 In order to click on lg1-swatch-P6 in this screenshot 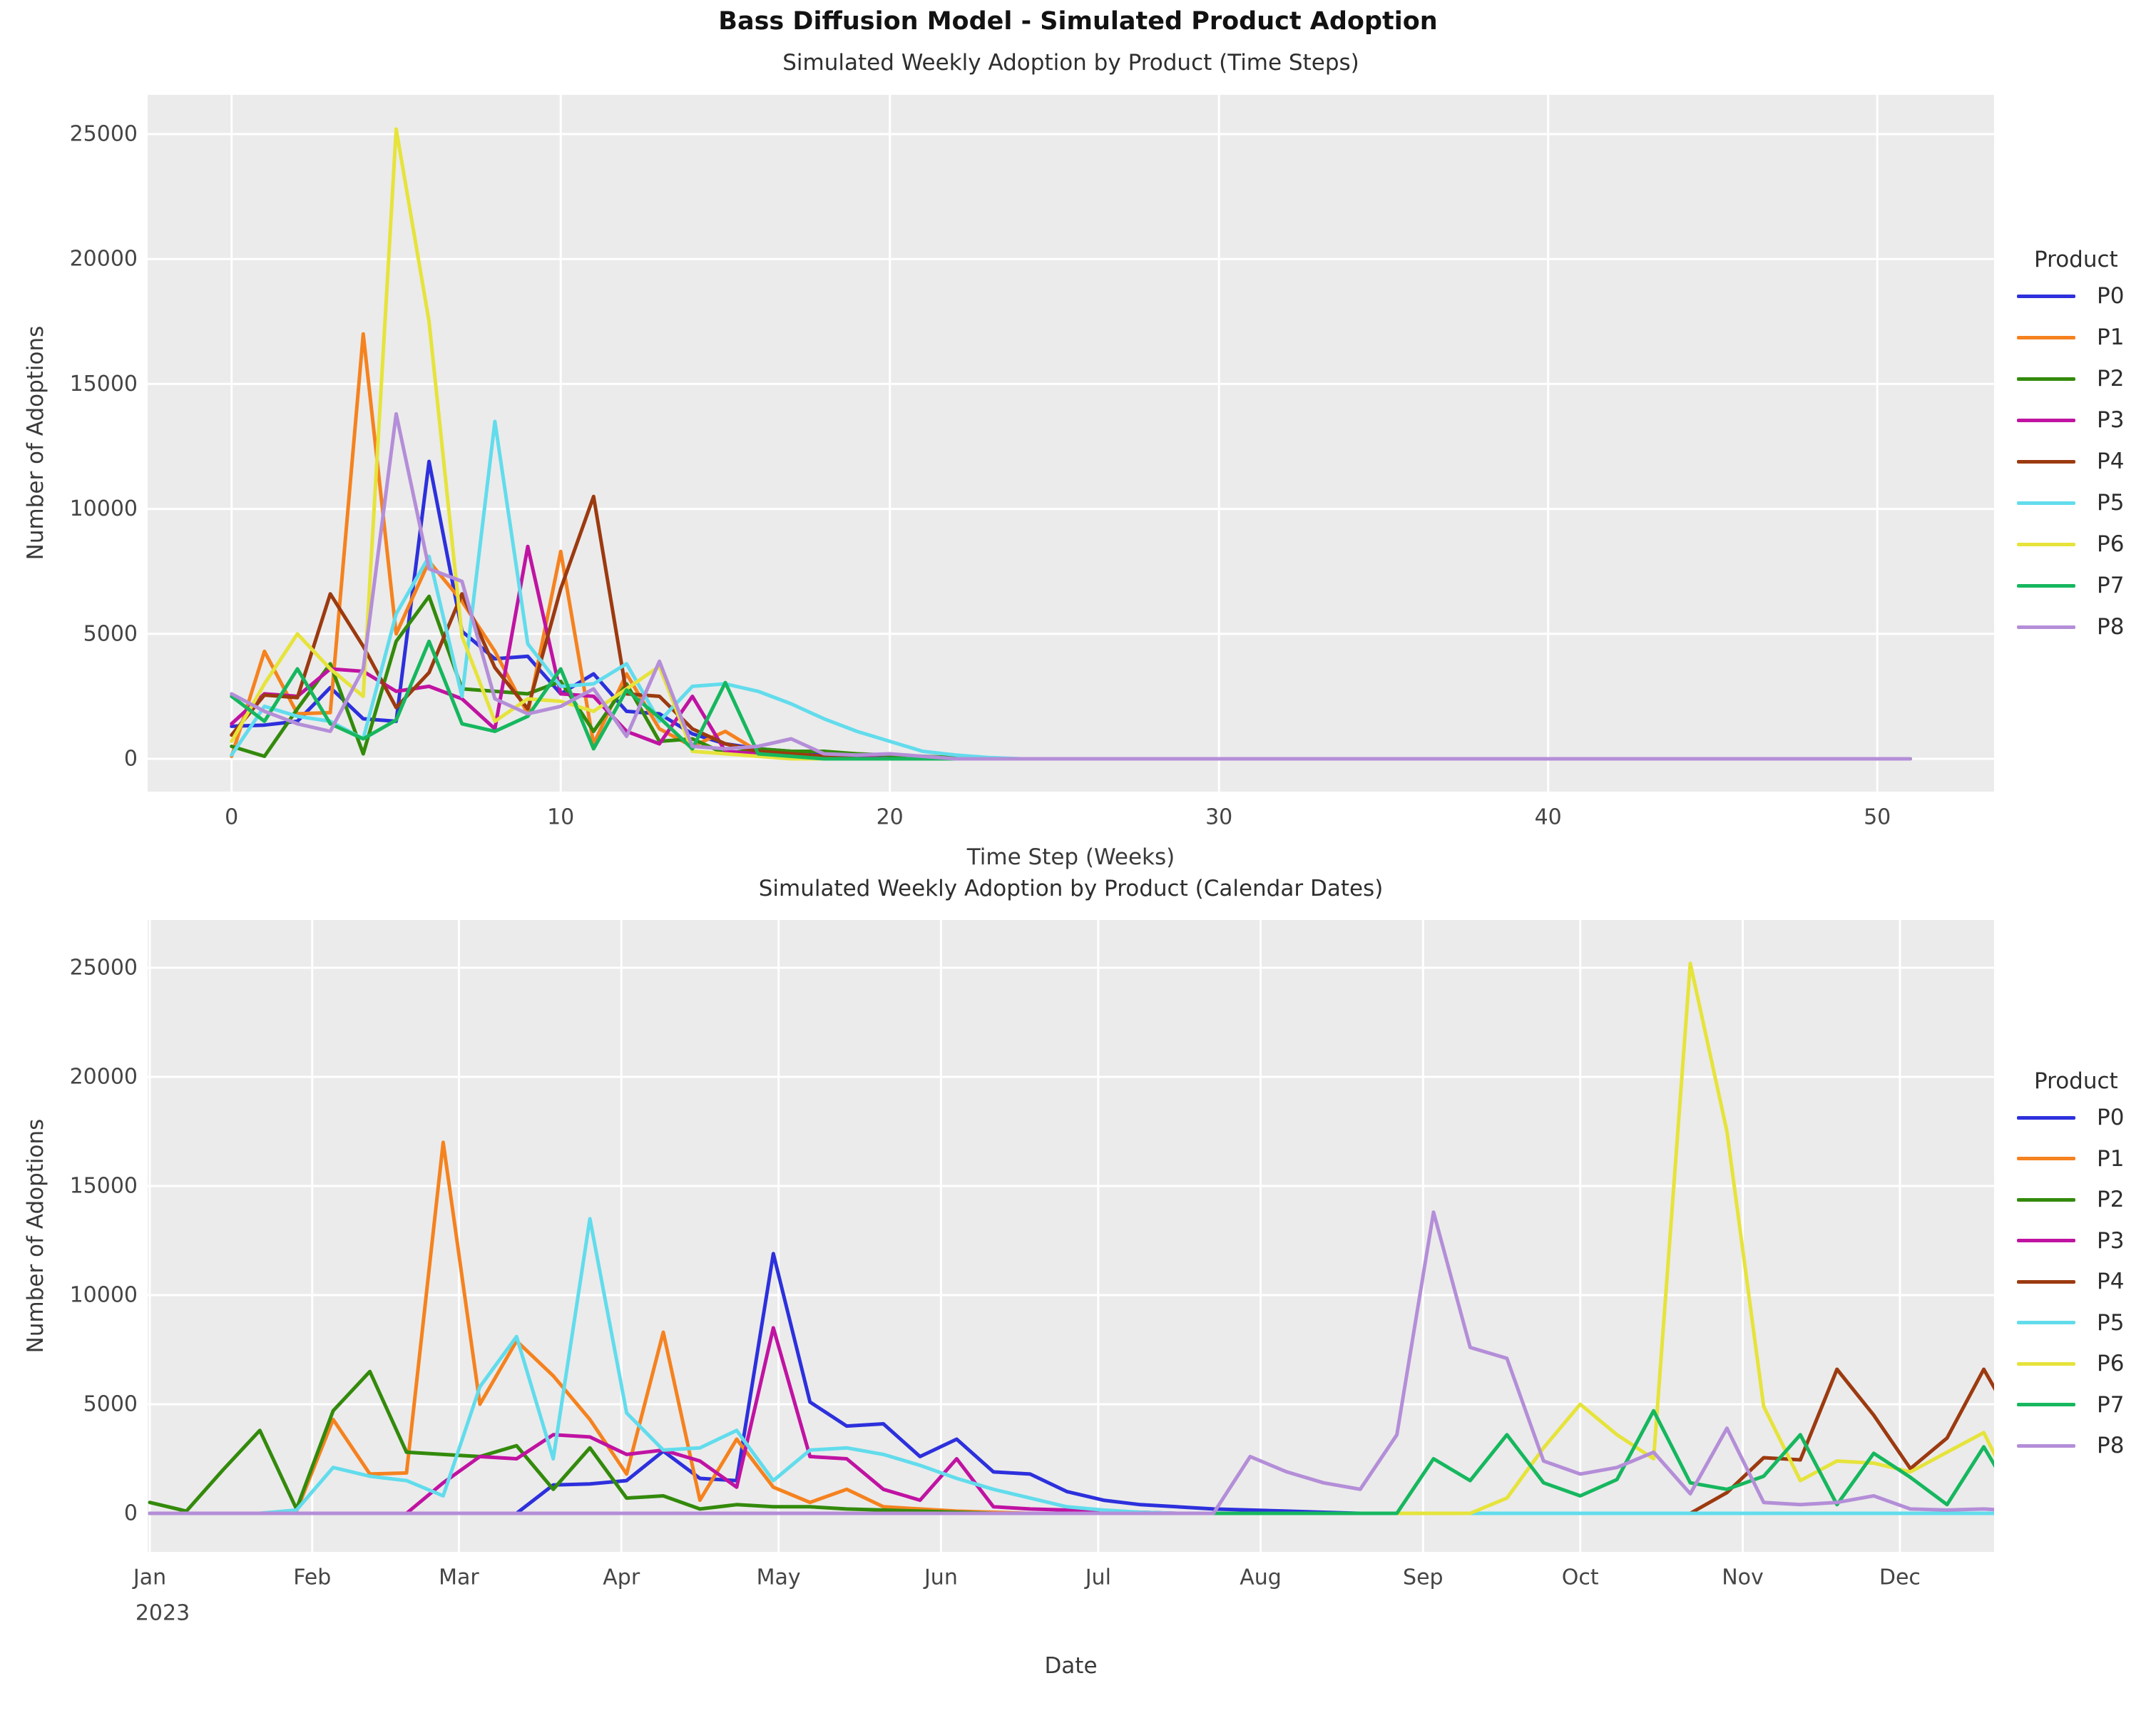, I will do `click(2046, 544)`.